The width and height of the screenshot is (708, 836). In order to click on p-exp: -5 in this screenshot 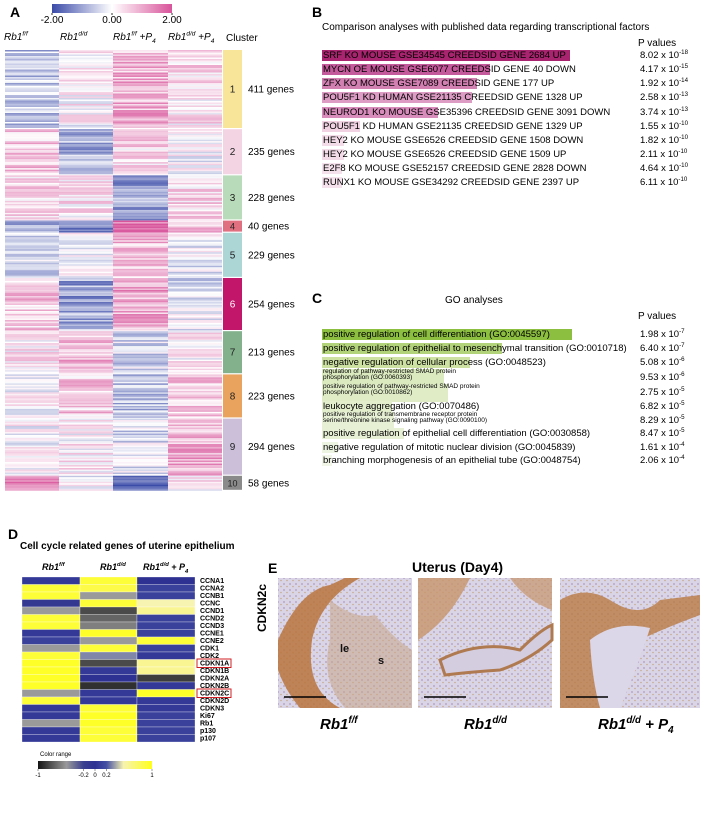, I will do `click(682, 417)`.